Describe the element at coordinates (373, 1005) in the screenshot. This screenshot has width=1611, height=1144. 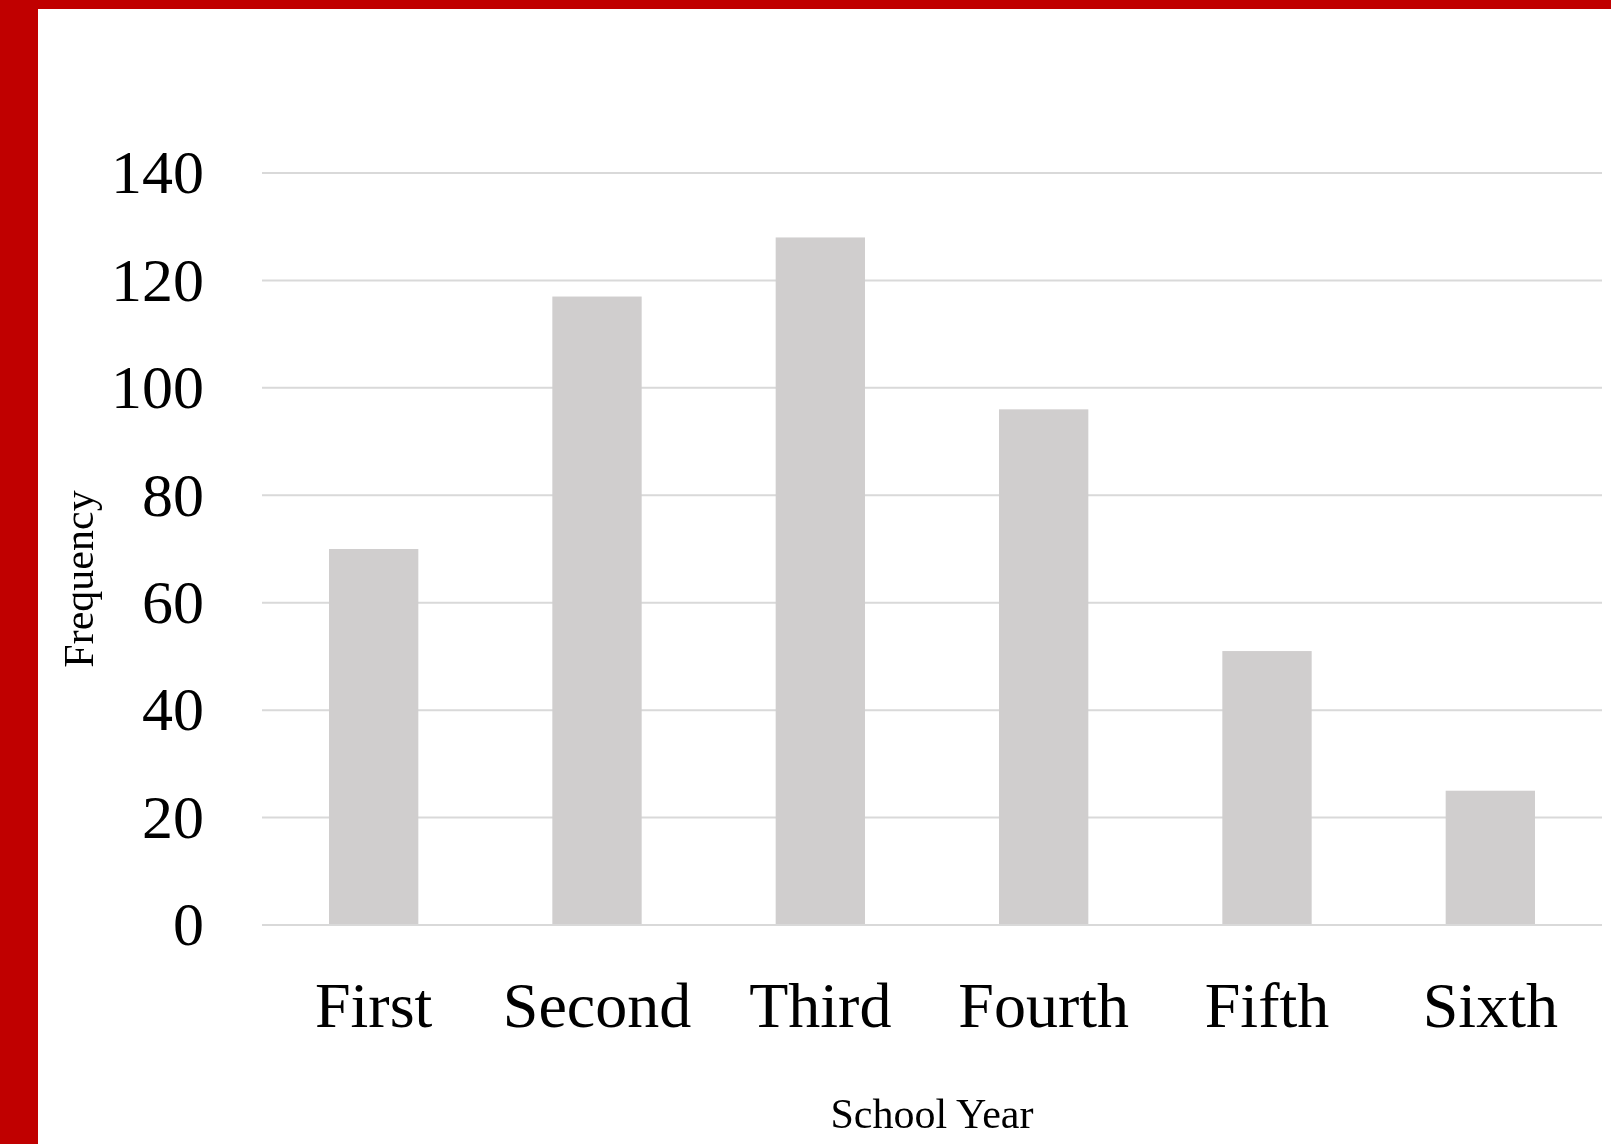
I see `x-tick-label: First` at that location.